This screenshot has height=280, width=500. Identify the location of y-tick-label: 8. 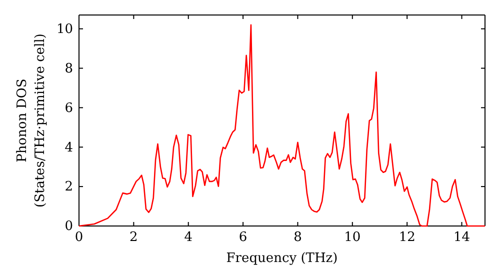
(68, 68).